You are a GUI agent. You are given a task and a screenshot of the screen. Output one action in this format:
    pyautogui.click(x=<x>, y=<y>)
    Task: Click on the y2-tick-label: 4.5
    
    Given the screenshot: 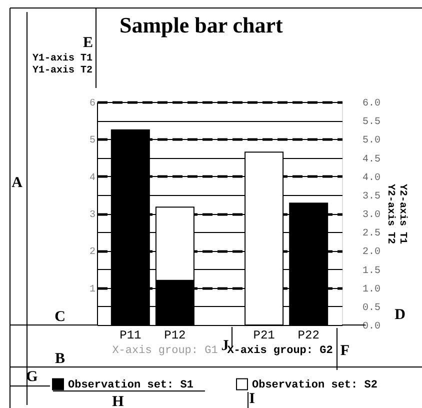 What is the action you would take?
    pyautogui.click(x=371, y=160)
    